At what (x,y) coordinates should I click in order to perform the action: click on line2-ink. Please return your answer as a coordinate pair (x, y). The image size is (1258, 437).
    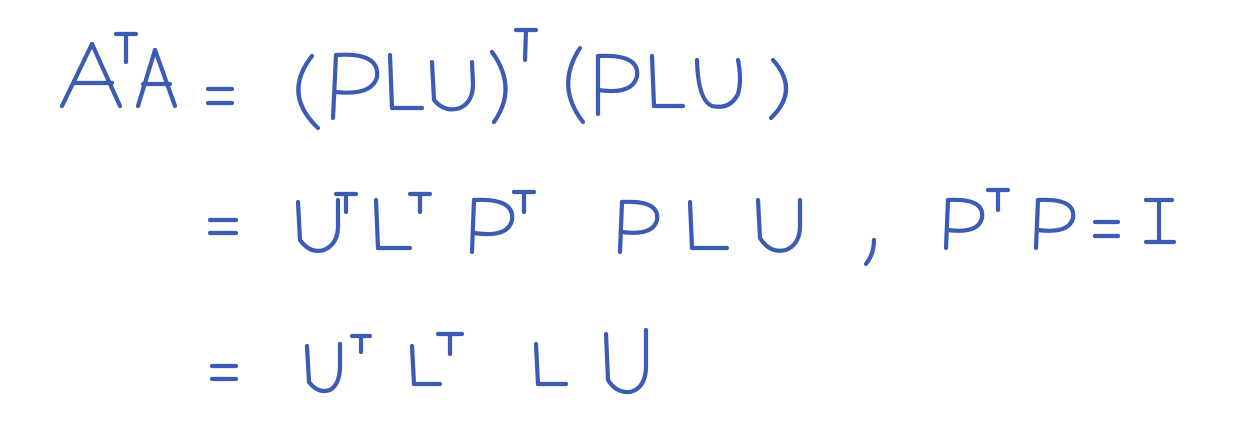
    Looking at the image, I should click on (692, 227).